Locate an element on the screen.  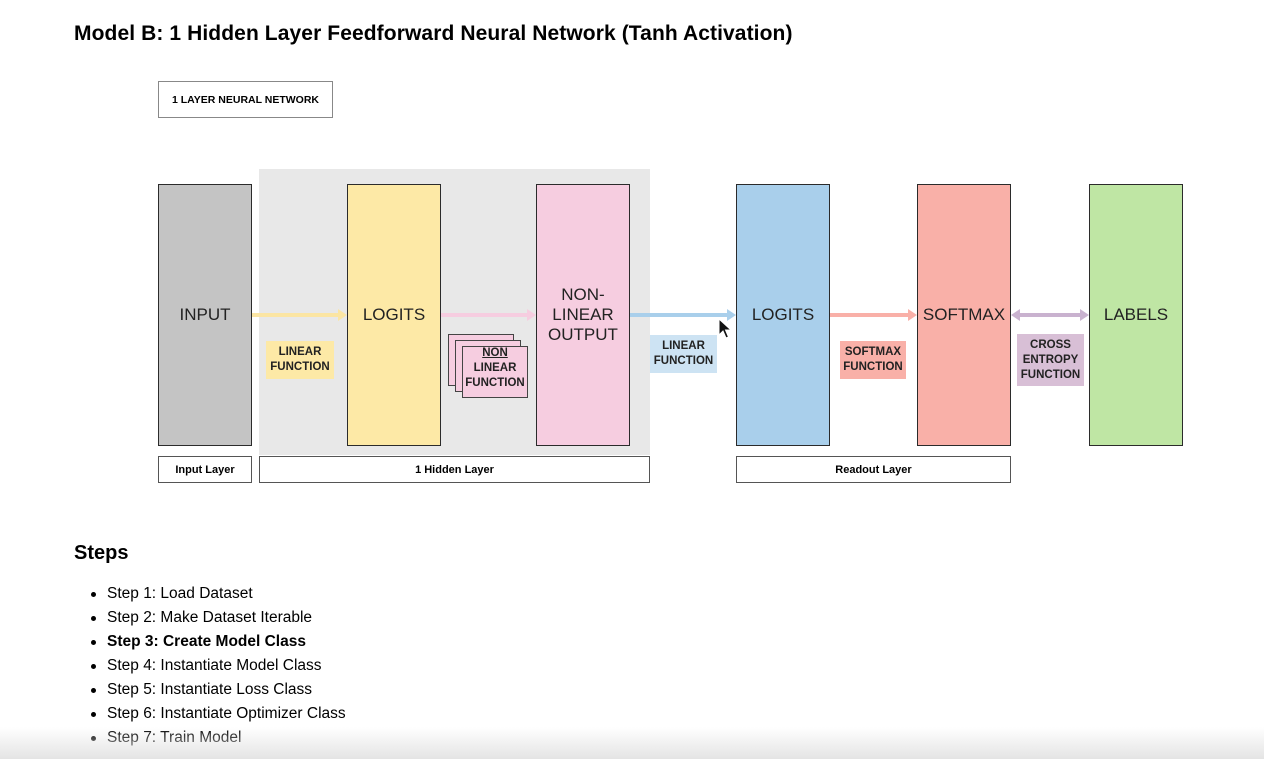
step-item: Step 3: Create Model Class is located at coordinates (217, 642).